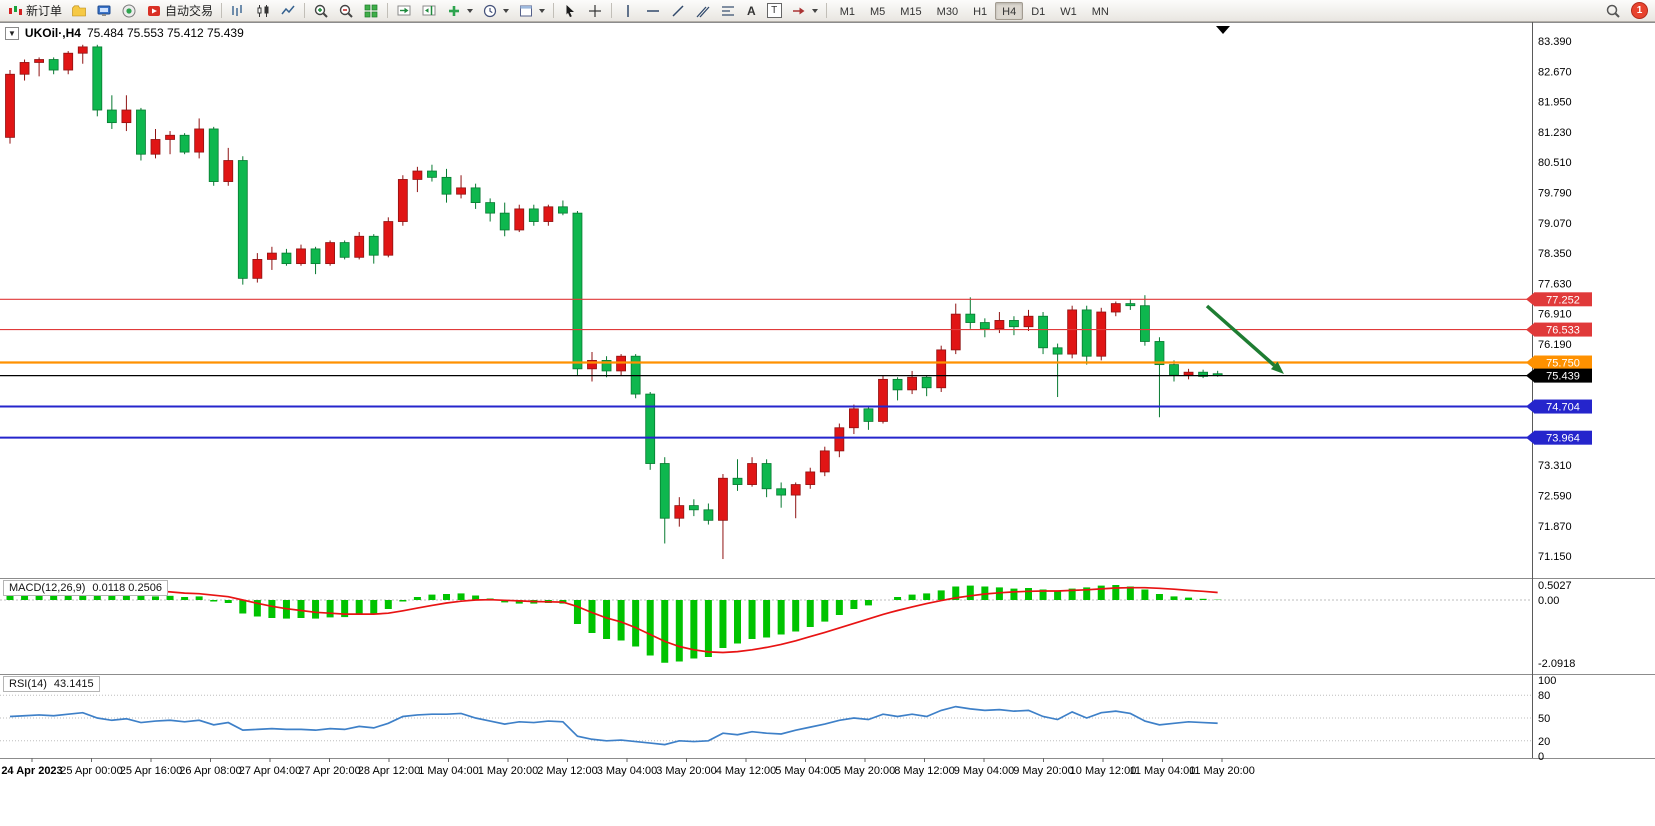 This screenshot has width=1655, height=826. I want to click on tile-windows-button, so click(371, 10).